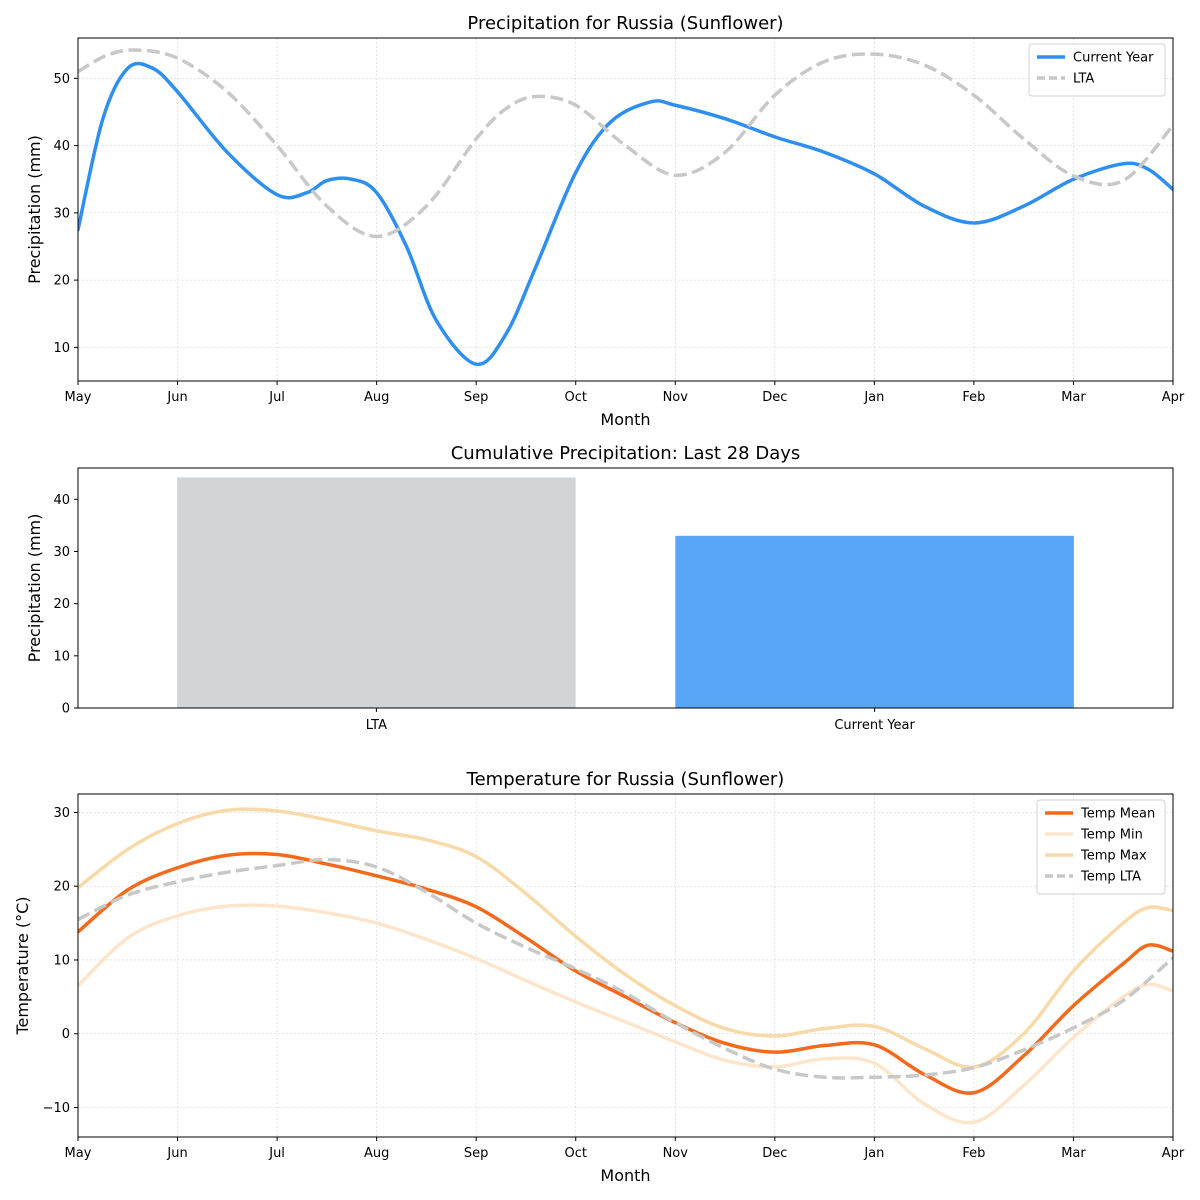  I want to click on p3-legend: Temp Mean Temp Min Temp Max Temp LTA, so click(1101, 847).